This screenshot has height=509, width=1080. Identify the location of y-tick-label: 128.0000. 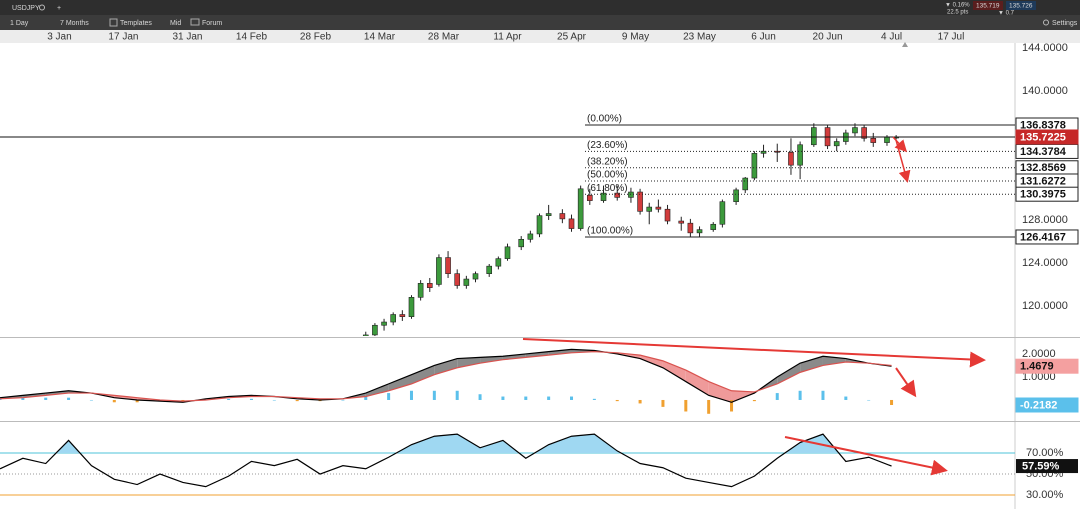
(1045, 220).